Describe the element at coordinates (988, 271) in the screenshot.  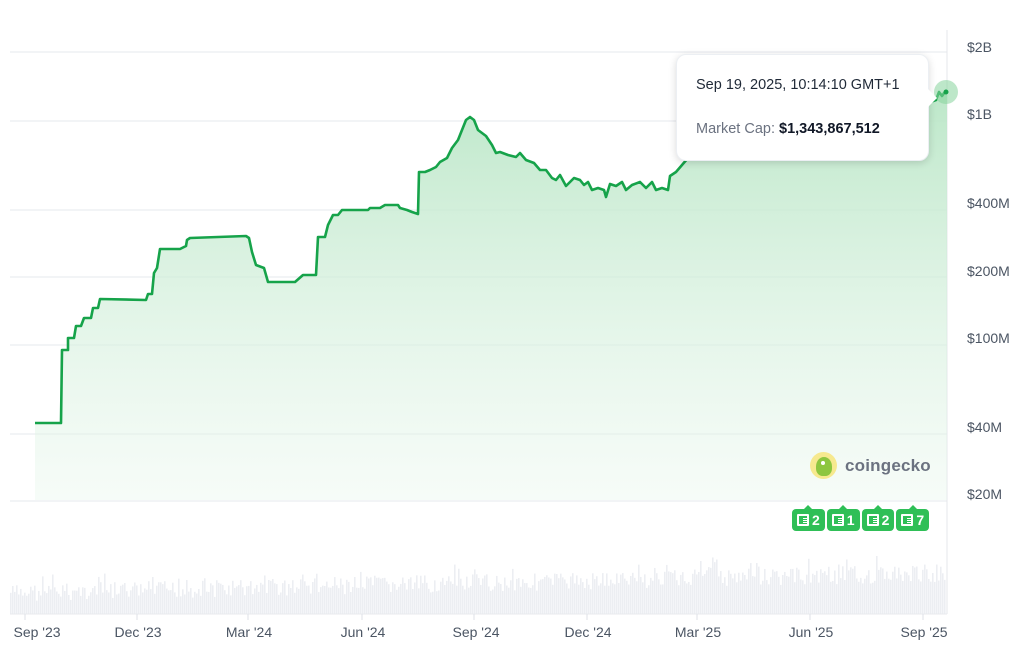
I see `y-tick-200m: $200M` at that location.